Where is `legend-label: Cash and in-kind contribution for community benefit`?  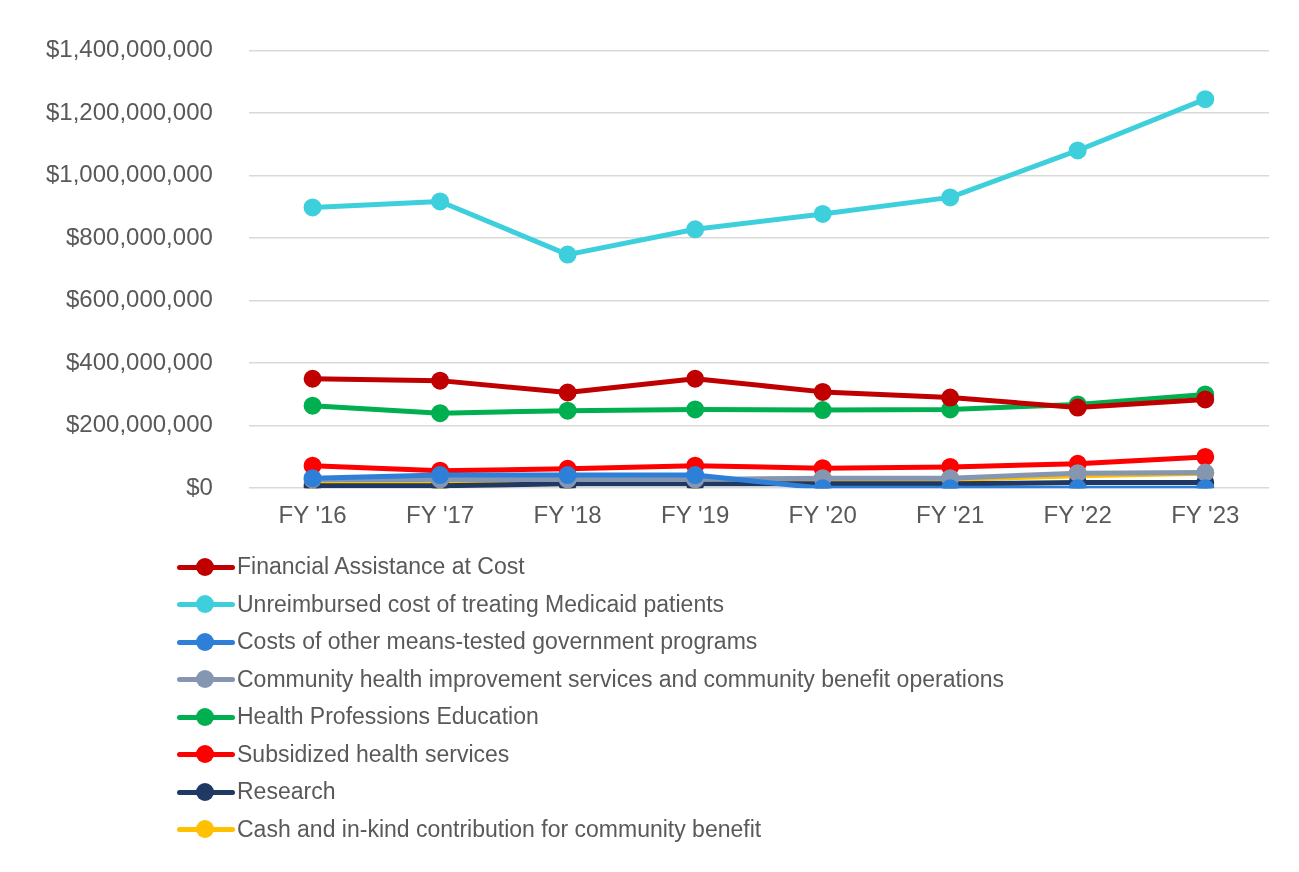 legend-label: Cash and in-kind contribution for community benefit is located at coordinates (499, 829).